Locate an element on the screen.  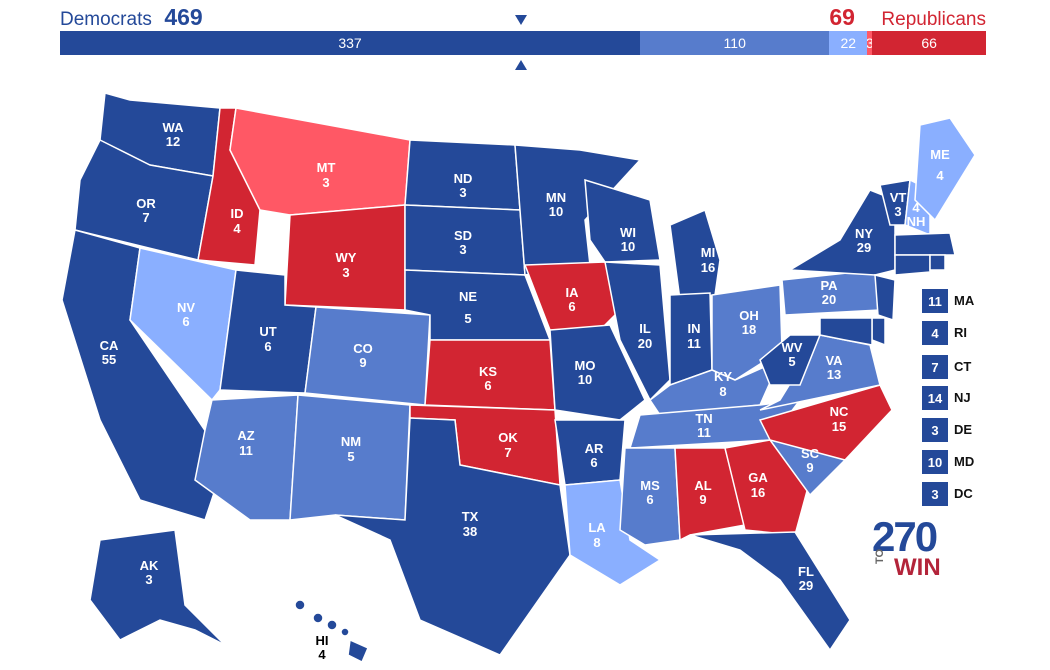
small-state-box-NJ: 14 is located at coordinates (935, 398).